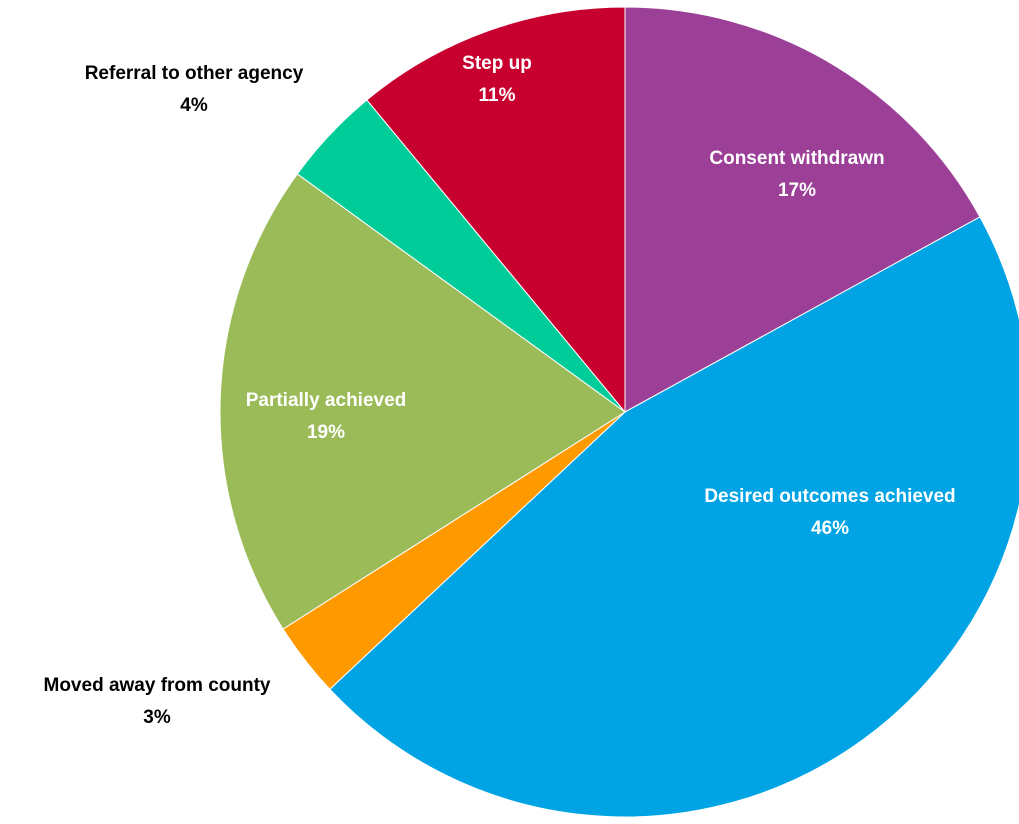 Image resolution: width=1019 pixels, height=824 pixels. Describe the element at coordinates (829, 496) in the screenshot. I see `slice-category-label: Desired outcomes achieved` at that location.